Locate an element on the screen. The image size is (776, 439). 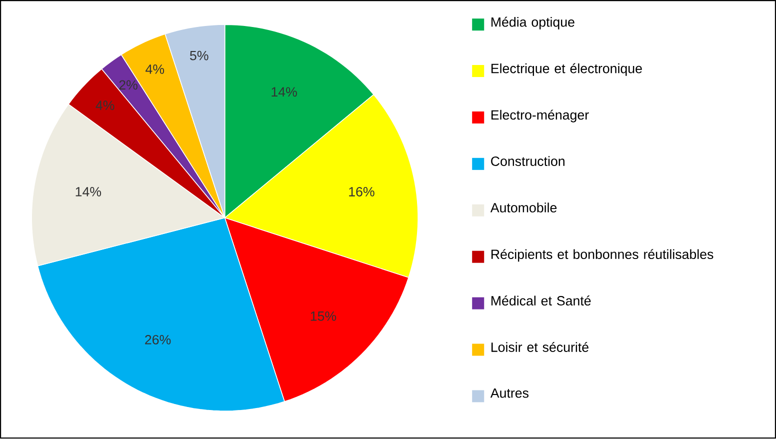
data-label: 5% is located at coordinates (199, 55).